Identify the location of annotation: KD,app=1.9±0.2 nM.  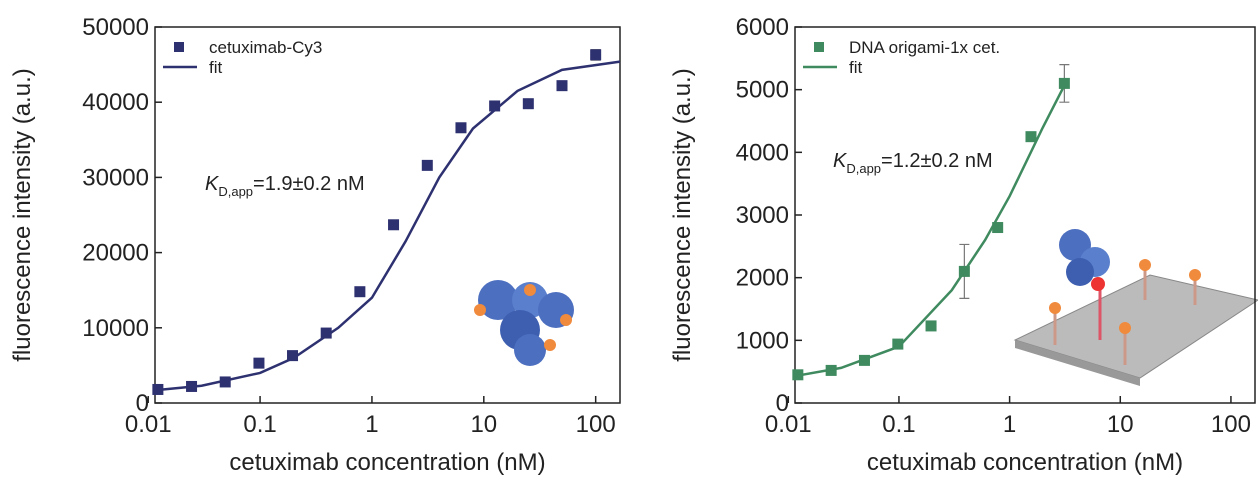
(285, 186).